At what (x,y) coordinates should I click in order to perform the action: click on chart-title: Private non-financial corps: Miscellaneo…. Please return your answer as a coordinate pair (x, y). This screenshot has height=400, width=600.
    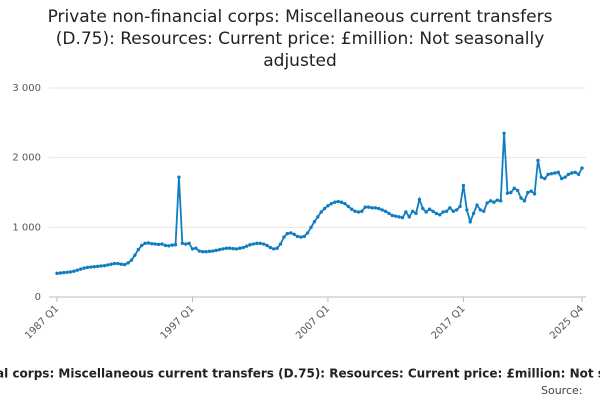
    Looking at the image, I should click on (300, 39).